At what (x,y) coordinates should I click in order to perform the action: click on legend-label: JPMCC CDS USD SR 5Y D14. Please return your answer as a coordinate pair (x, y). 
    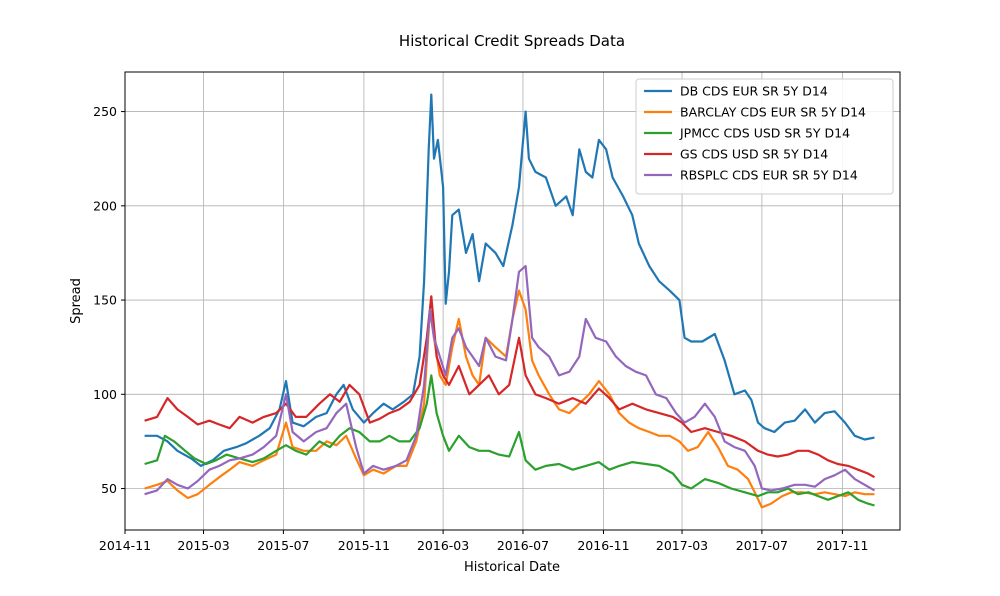
    Looking at the image, I should click on (764, 133).